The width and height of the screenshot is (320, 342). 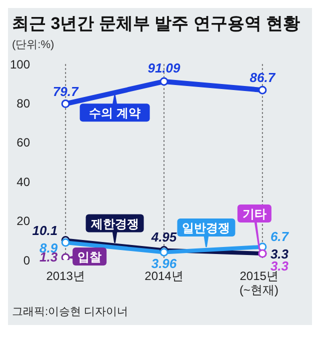 I want to click on text: 기타, so click(x=254, y=214).